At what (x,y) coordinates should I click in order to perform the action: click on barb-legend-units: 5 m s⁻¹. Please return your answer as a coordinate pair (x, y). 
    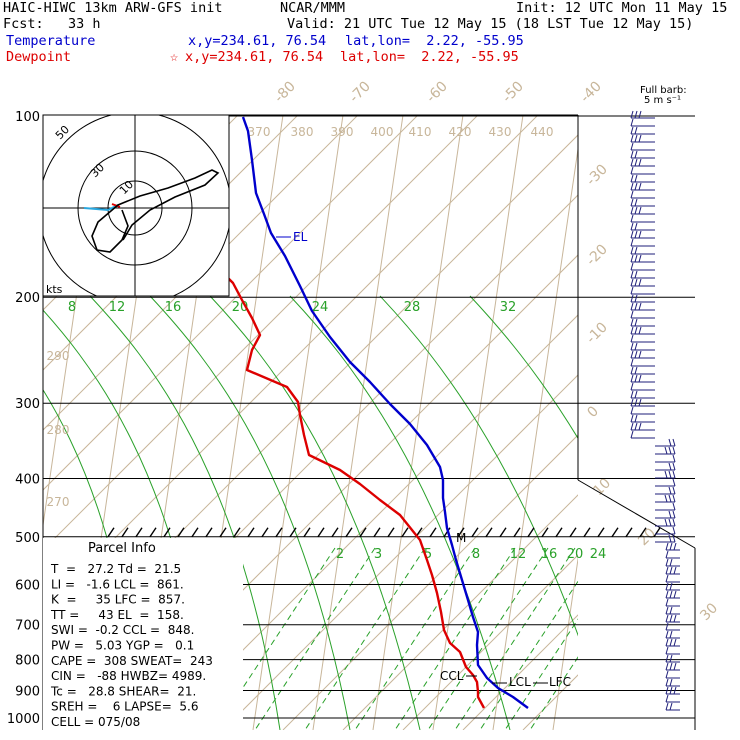
    Looking at the image, I should click on (662, 100).